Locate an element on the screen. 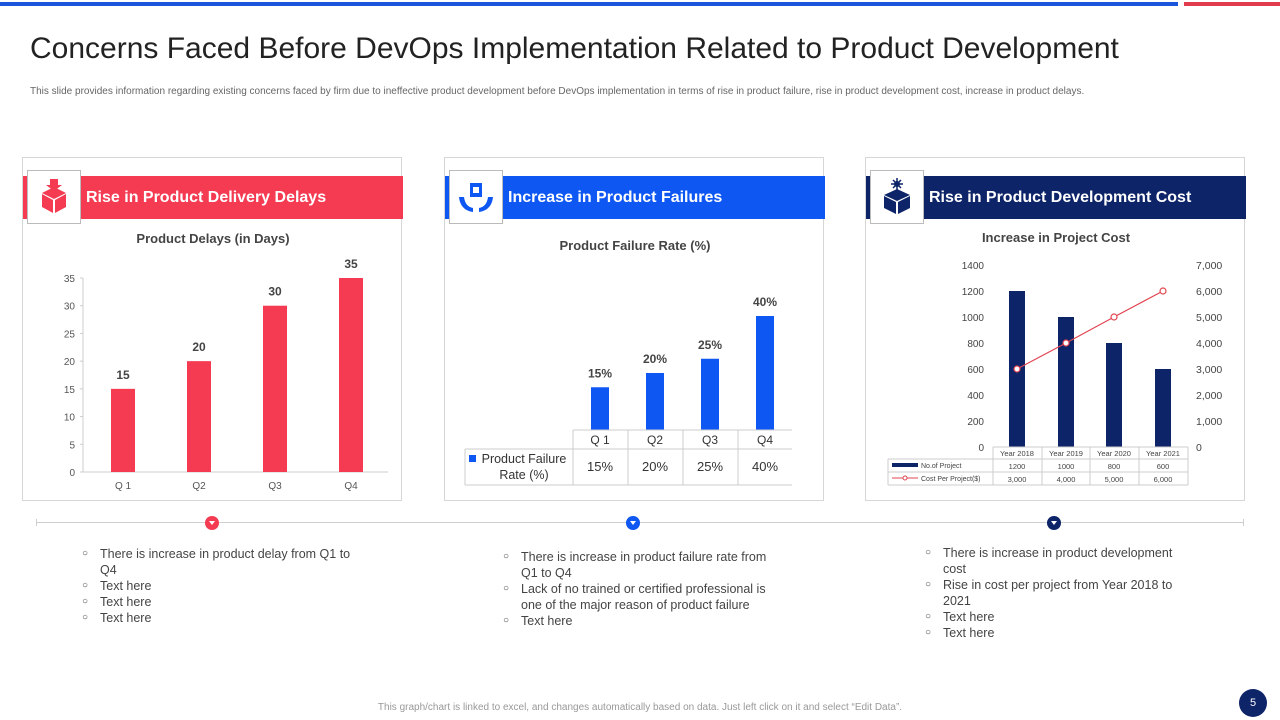  y-right-tick-label: 7,000 is located at coordinates (1209, 266).